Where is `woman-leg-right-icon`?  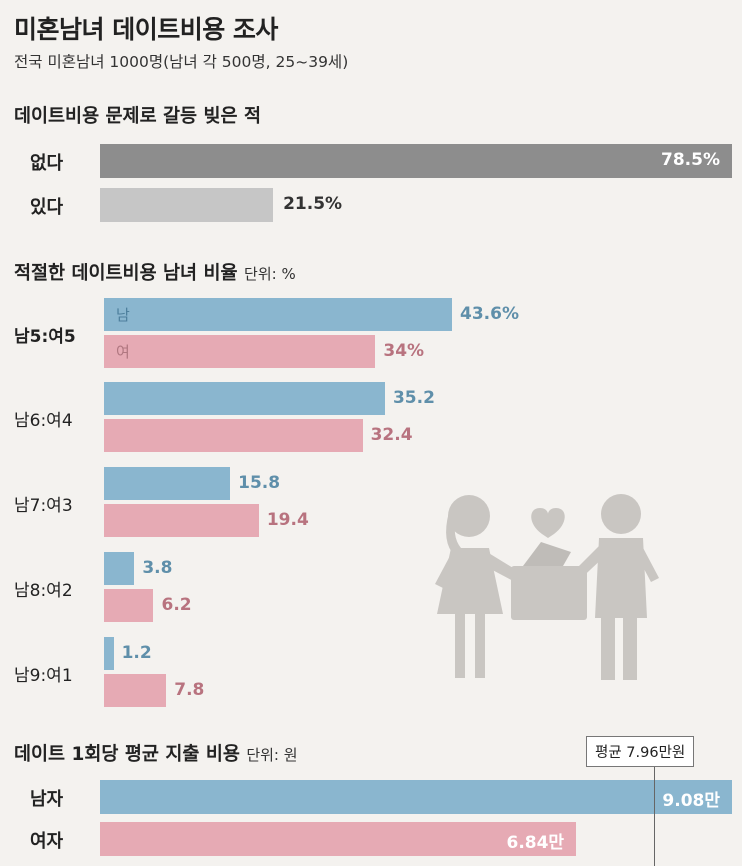 woman-leg-right-icon is located at coordinates (480, 645).